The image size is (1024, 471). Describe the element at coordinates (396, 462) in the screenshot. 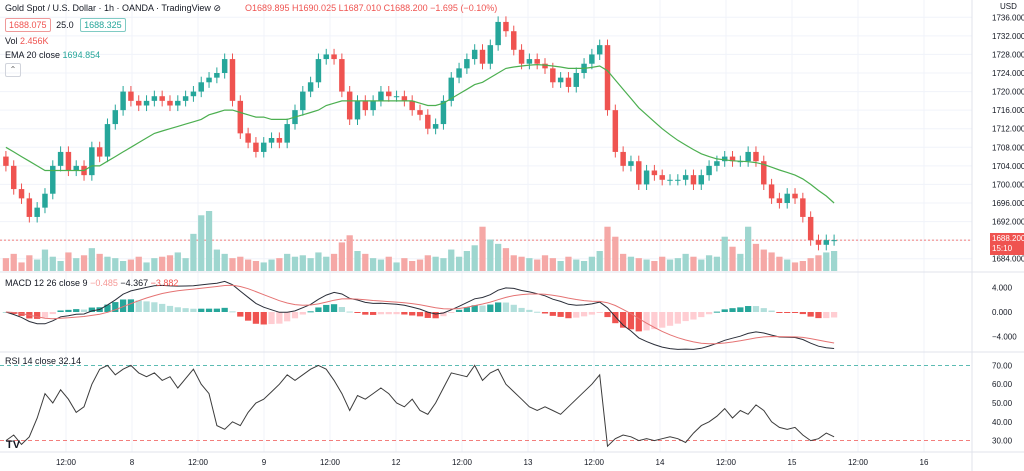

I see `time-tick: 12` at that location.